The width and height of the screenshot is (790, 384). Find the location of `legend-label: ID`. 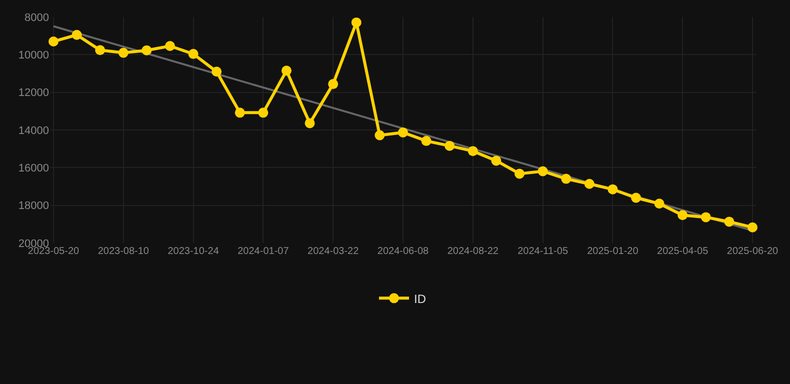

legend-label: ID is located at coordinates (420, 299).